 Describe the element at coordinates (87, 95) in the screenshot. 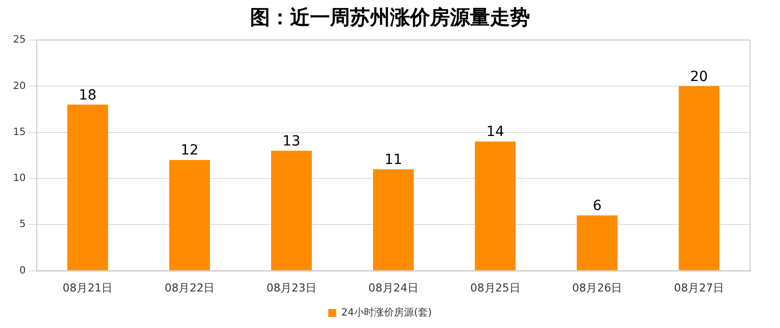

I see `data-label: 18` at that location.